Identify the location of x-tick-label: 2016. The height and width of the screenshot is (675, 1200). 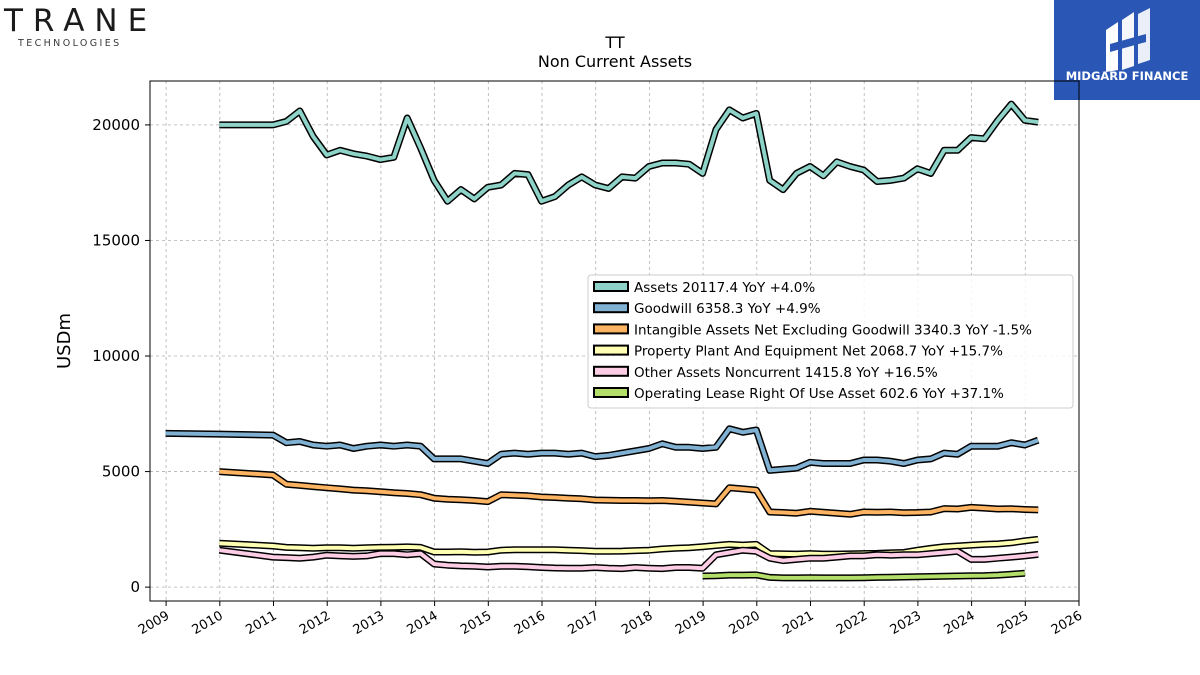
(530, 623).